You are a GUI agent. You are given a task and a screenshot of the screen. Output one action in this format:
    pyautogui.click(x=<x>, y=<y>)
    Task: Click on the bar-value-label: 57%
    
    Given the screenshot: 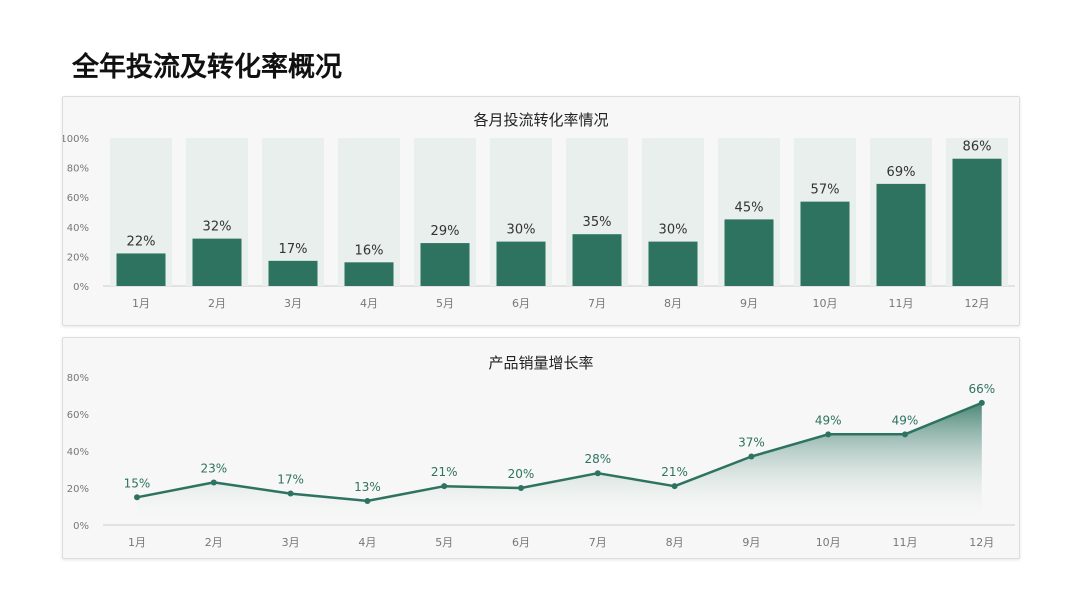 What is the action you would take?
    pyautogui.click(x=825, y=190)
    